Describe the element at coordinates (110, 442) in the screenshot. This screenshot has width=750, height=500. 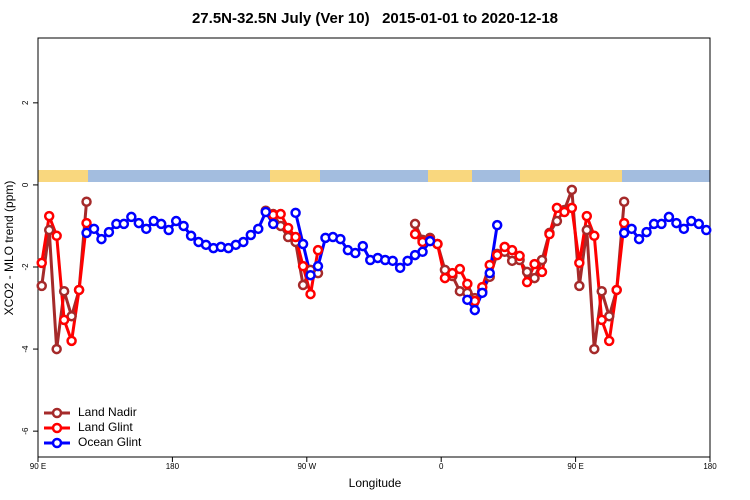
I see `legend-label: Ocean Glint` at that location.